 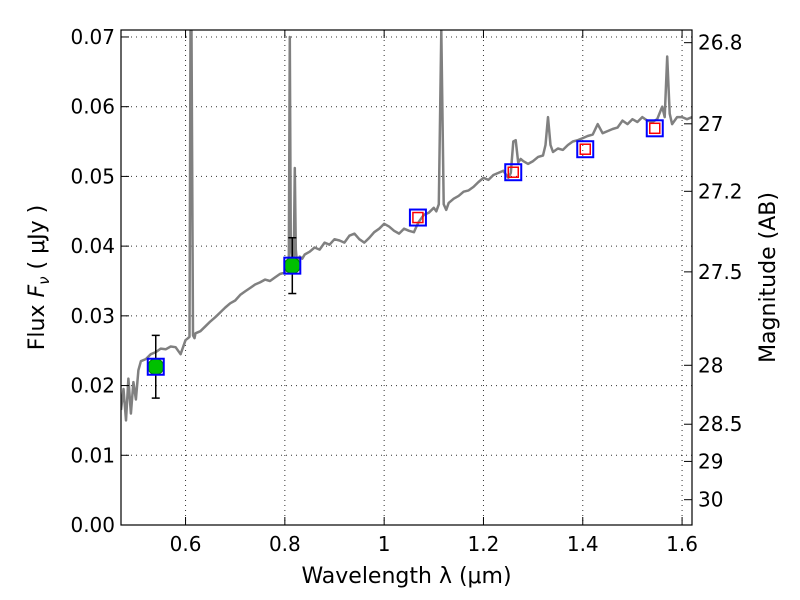 I want to click on y2-tick-label: 27.5, so click(x=720, y=272).